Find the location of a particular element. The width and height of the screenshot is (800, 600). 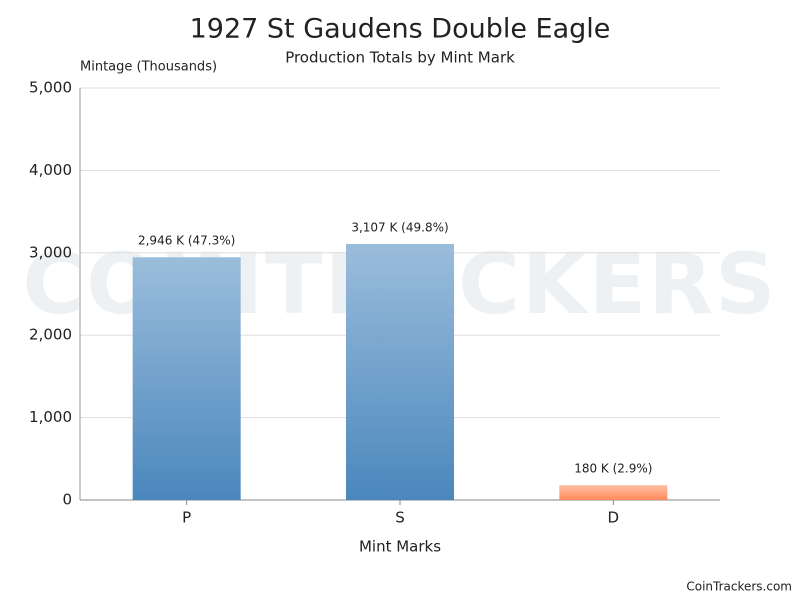

y-tick-label: 3,000 is located at coordinates (50, 252).